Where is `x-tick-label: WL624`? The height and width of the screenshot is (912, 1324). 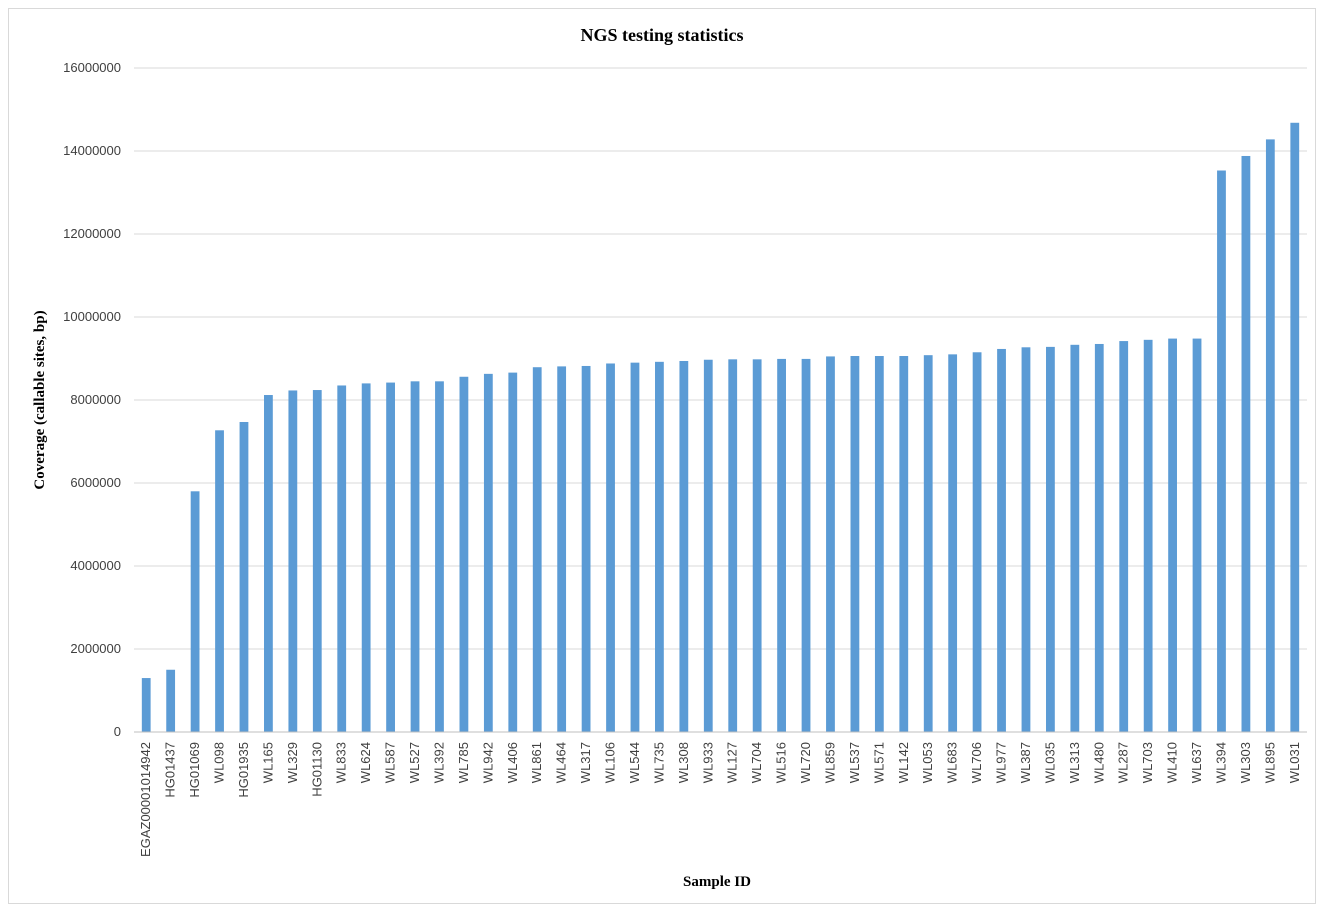
x-tick-label: WL624 is located at coordinates (365, 762).